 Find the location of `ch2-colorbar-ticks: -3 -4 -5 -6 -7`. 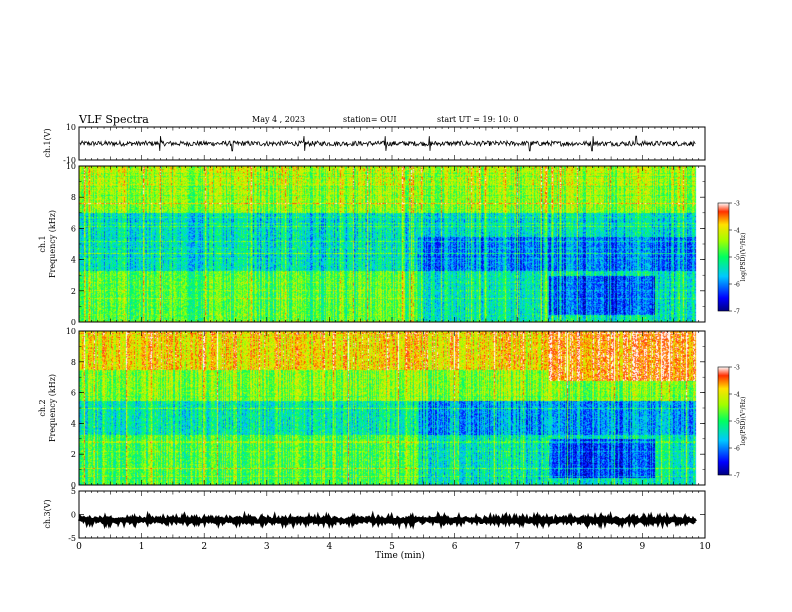

ch2-colorbar-ticks: -3 -4 -5 -6 -7 is located at coordinates (734, 422).